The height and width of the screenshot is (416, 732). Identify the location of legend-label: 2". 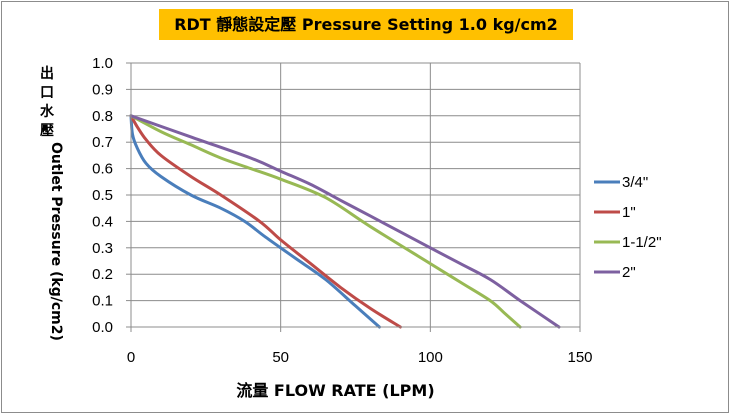
(629, 272).